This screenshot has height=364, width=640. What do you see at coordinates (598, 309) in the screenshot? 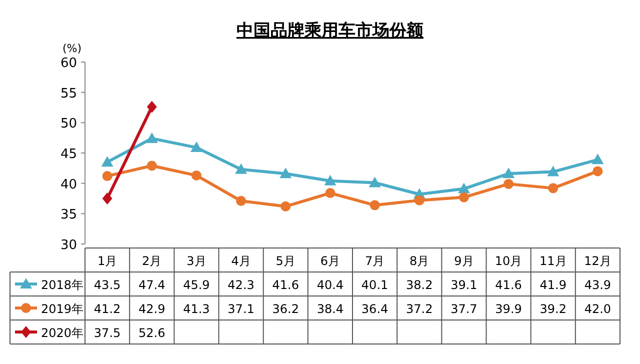
I see `data-label: 42.0` at bounding box center [598, 309].